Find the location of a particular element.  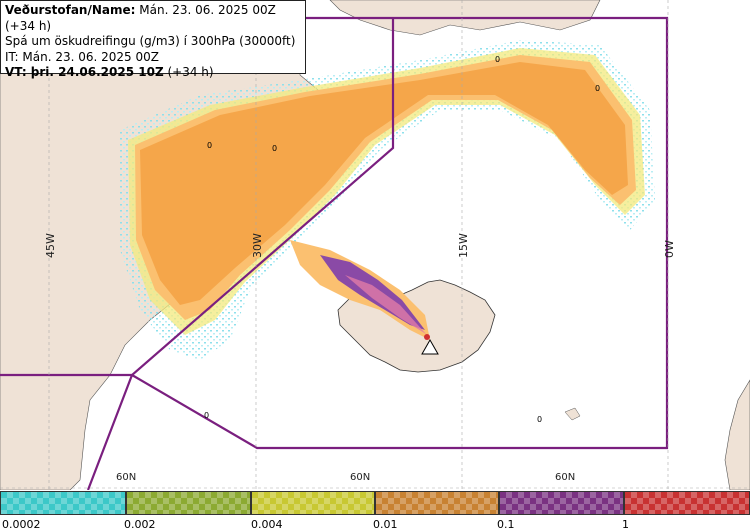

longitude-label-15w: 15W is located at coordinates (463, 245).